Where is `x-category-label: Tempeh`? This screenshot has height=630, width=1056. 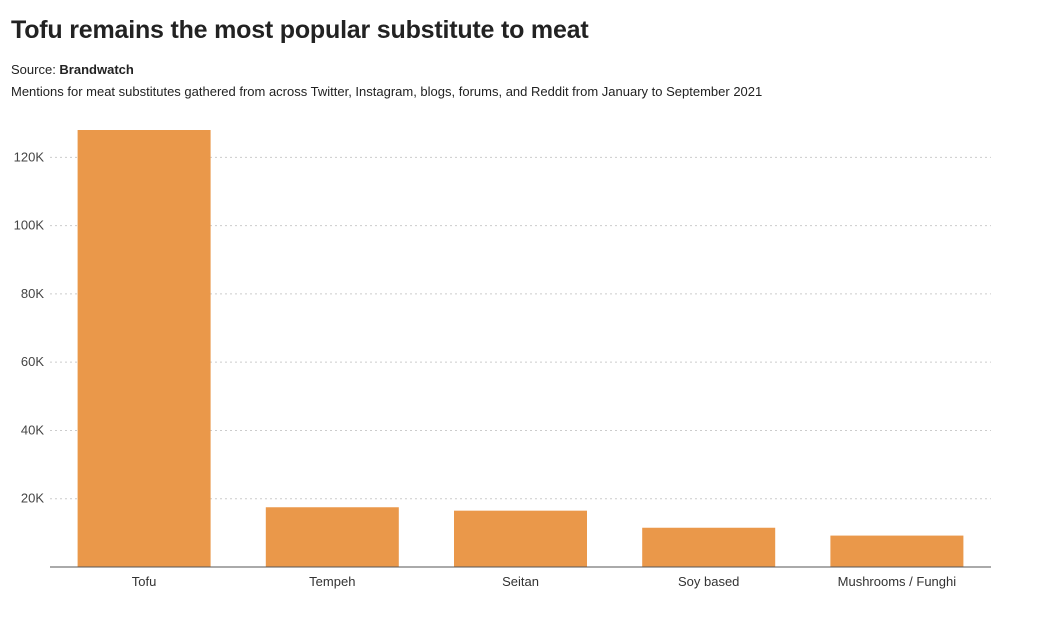
x-category-label: Tempeh is located at coordinates (332, 581).